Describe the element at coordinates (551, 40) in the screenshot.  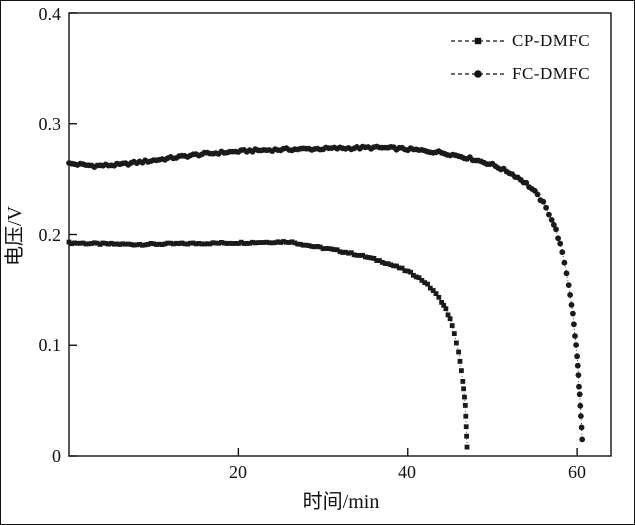
I see `legend-label-cp-dmfc: CP-DMFC` at that location.